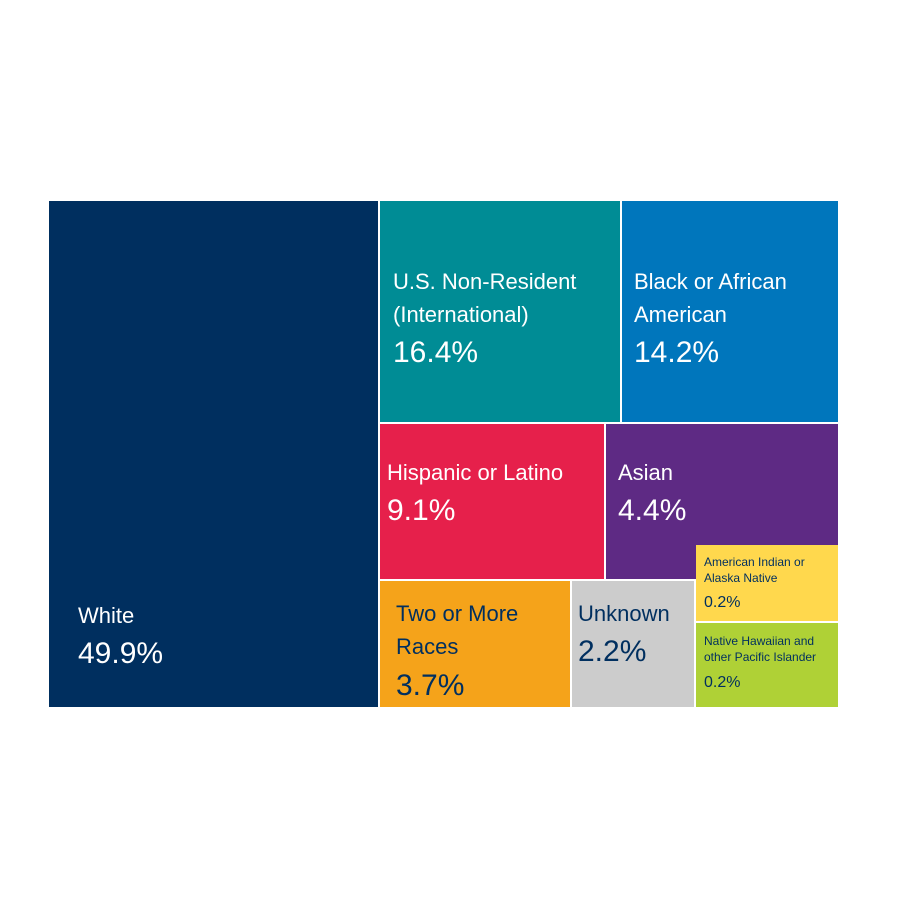 This screenshot has height=921, width=921. I want to click on treemap-value-two-or-more-races: 3.7%, so click(430, 685).